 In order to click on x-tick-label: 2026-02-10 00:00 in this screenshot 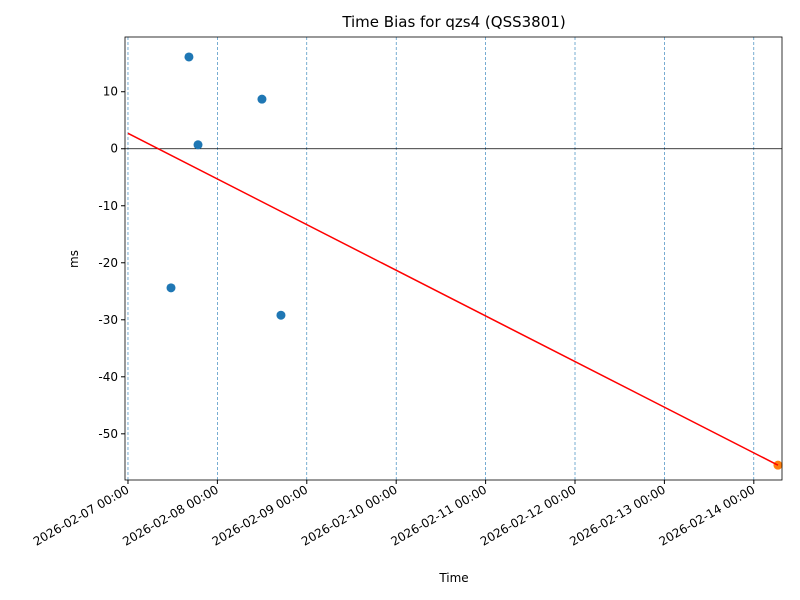, I will do `click(349, 515)`.